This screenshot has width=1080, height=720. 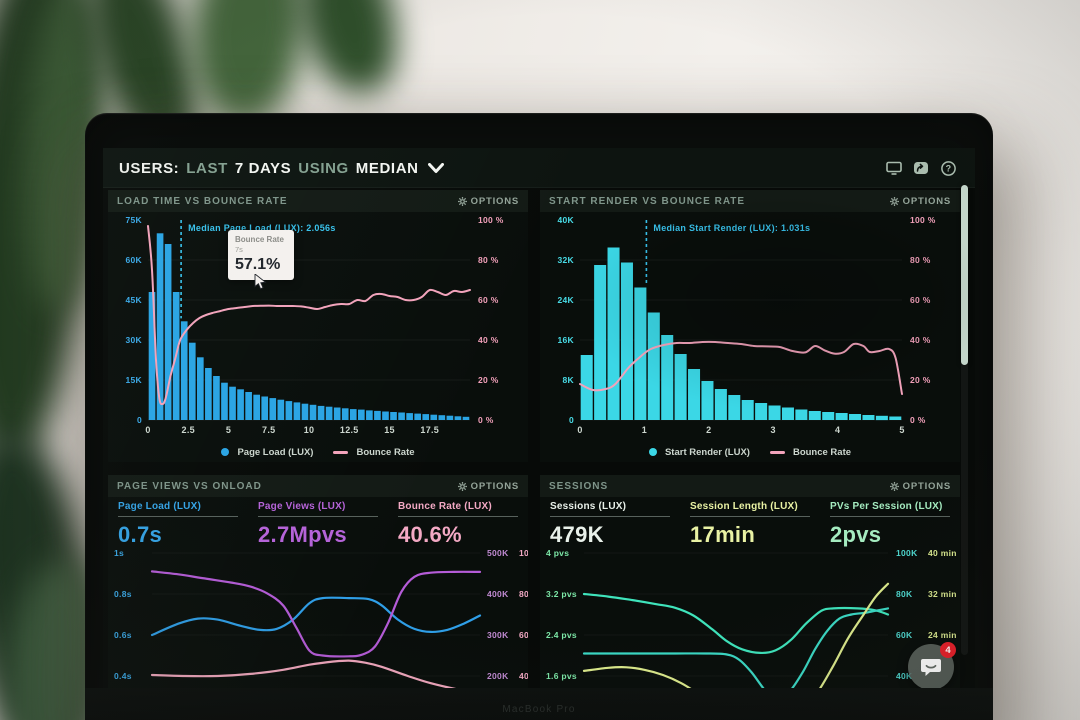 I want to click on metric-label: Session Length (LUX), so click(x=744, y=506).